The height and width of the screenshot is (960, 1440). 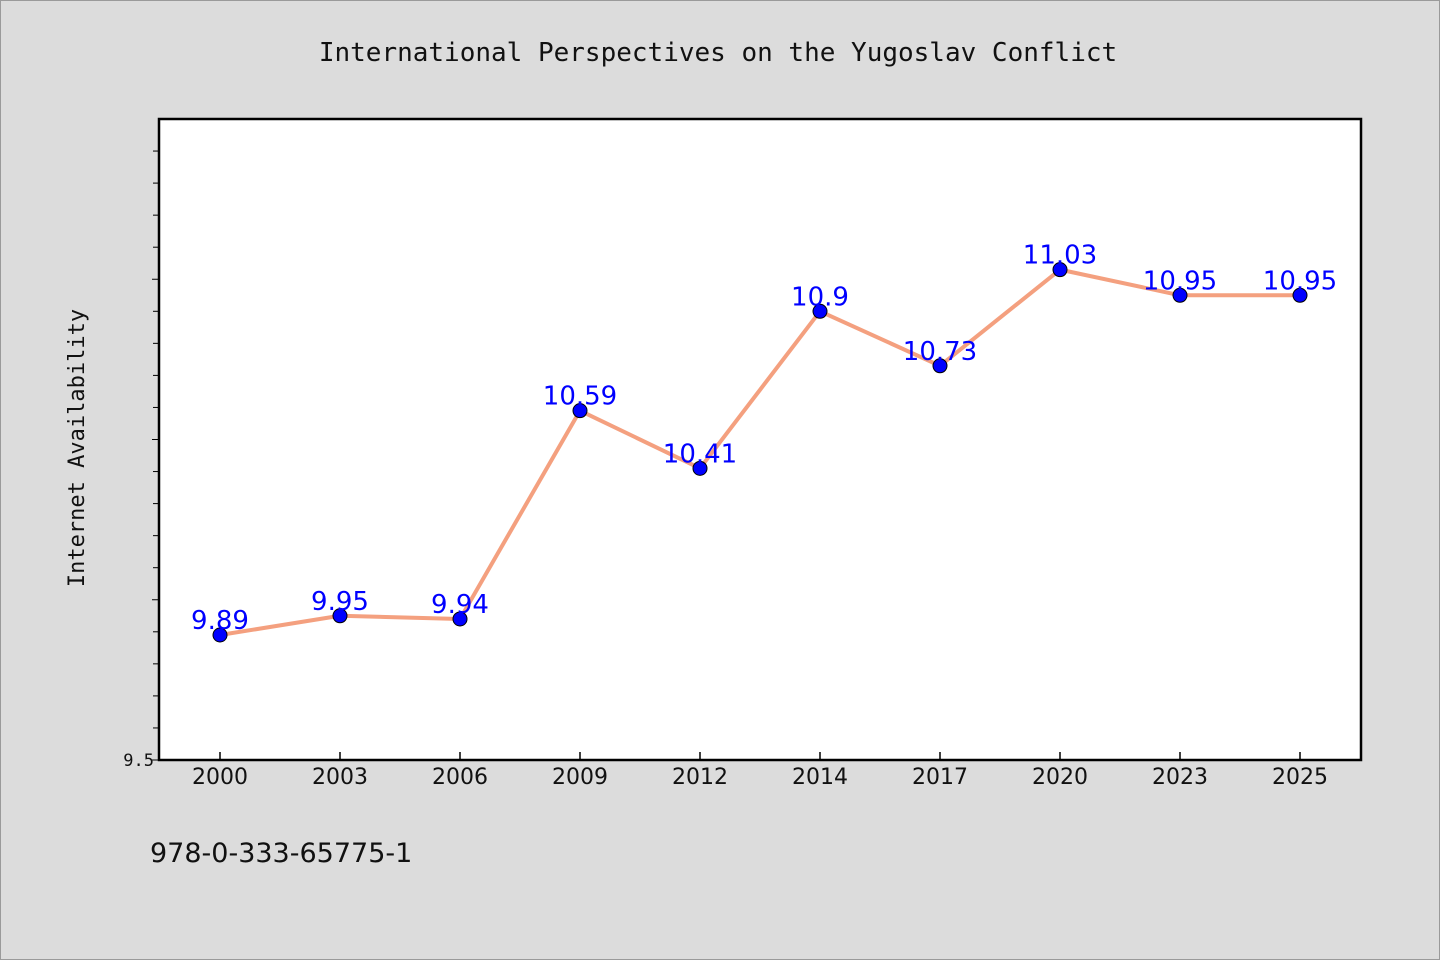 I want to click on x-tick-label: 2009, so click(x=580, y=777).